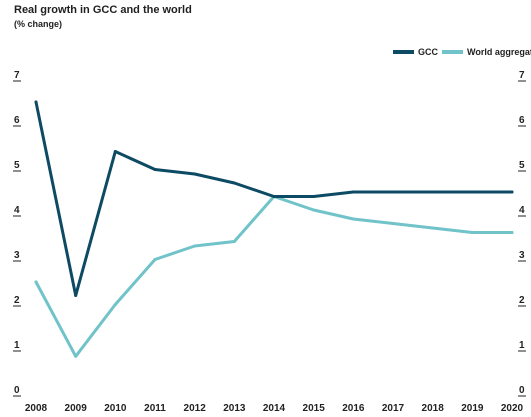 The width and height of the screenshot is (531, 417). Describe the element at coordinates (522, 165) in the screenshot. I see `y-tick-label-right: 5` at that location.